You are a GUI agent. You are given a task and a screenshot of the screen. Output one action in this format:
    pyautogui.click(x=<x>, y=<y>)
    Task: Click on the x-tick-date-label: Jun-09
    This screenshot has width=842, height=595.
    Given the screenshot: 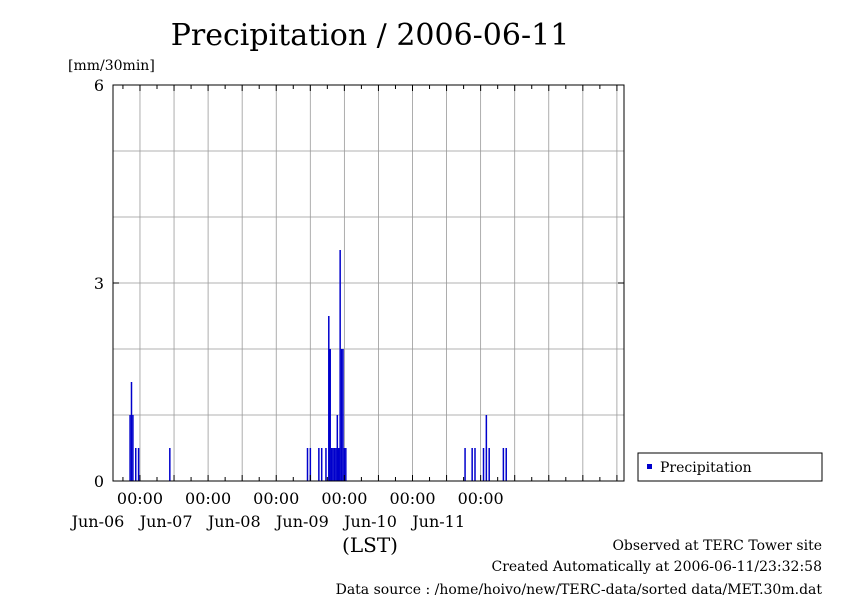 What is the action you would take?
    pyautogui.click(x=301, y=521)
    